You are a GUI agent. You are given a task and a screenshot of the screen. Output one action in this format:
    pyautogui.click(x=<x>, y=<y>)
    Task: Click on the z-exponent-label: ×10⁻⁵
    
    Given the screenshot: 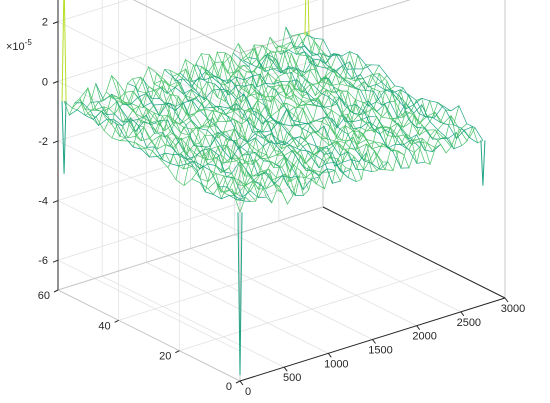 What is the action you would take?
    pyautogui.click(x=19, y=45)
    